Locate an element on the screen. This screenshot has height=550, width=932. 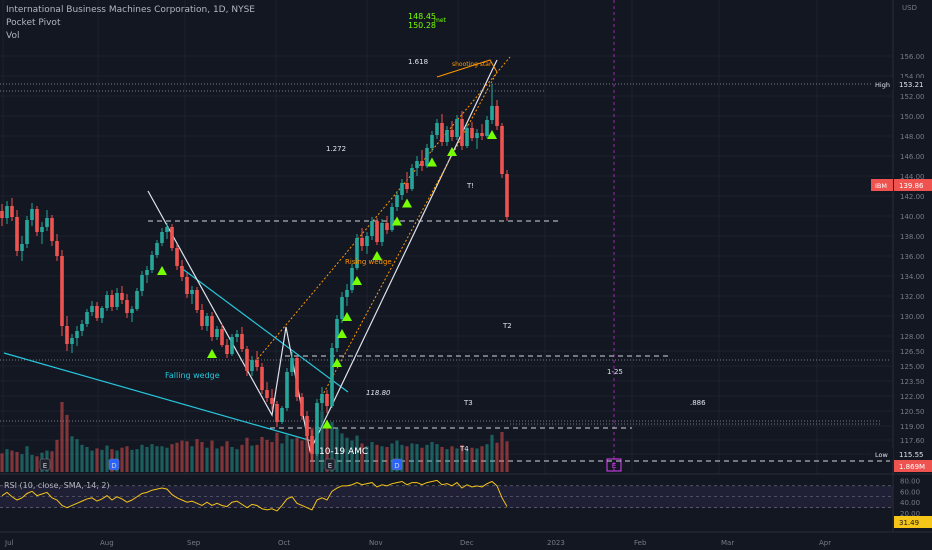
rsi-value-tag-value-box is located at coordinates (913, 522).